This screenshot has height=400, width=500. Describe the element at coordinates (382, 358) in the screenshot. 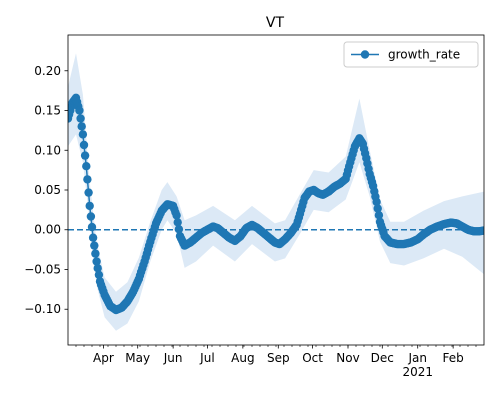

I see `x-tick-label: Dec` at that location.